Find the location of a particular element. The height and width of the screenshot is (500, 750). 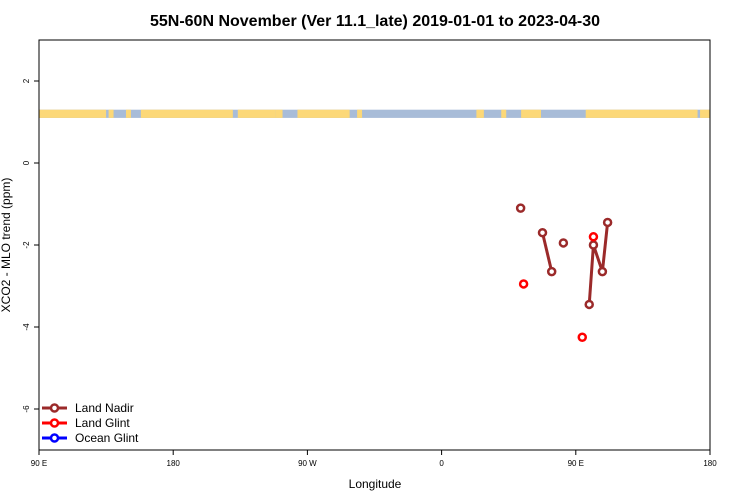

y-axis: -6 -4 -2 0 2 is located at coordinates (30, 245).